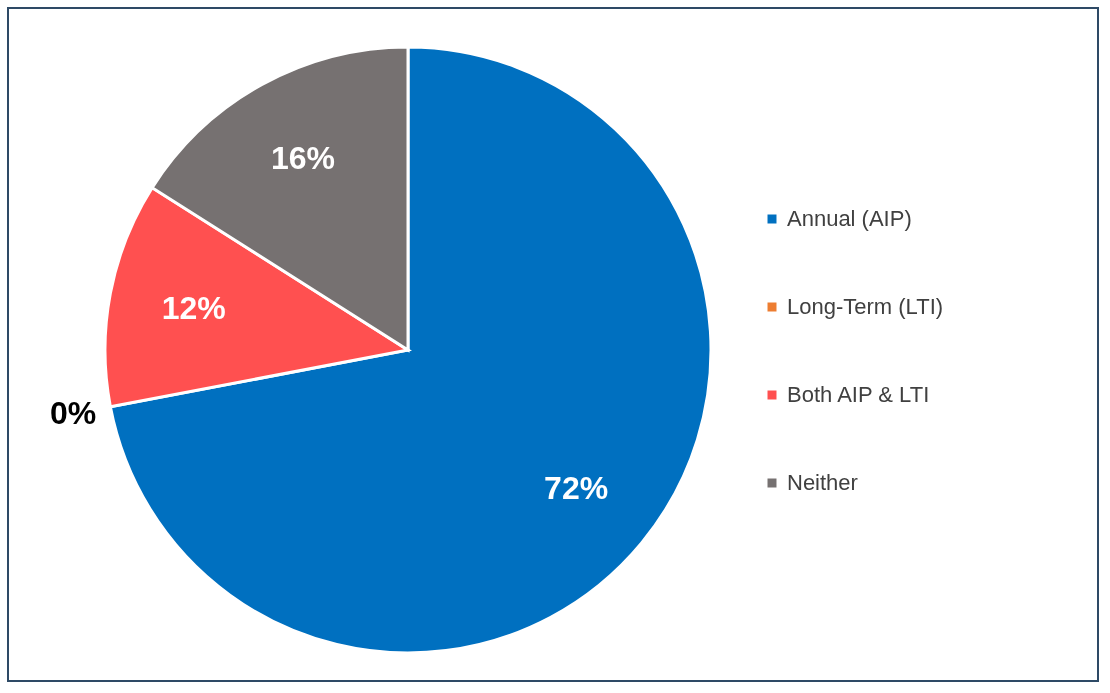  What do you see at coordinates (865, 306) in the screenshot?
I see `legend-label: Long-Term (LTI)` at bounding box center [865, 306].